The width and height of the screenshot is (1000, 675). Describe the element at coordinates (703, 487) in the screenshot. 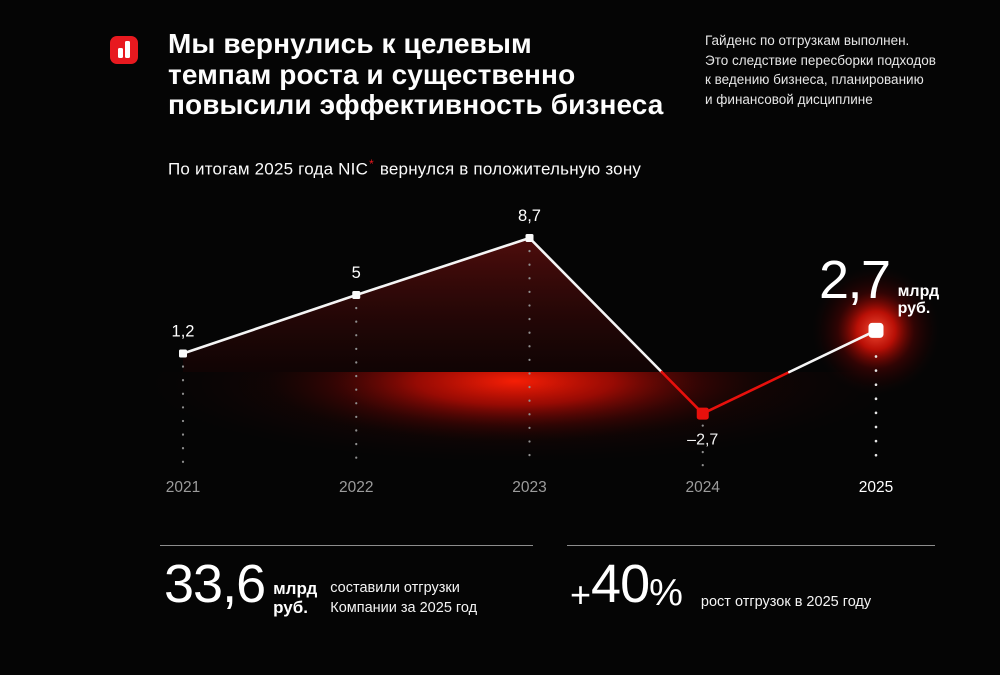

I see `svg-text: 2024` at that location.